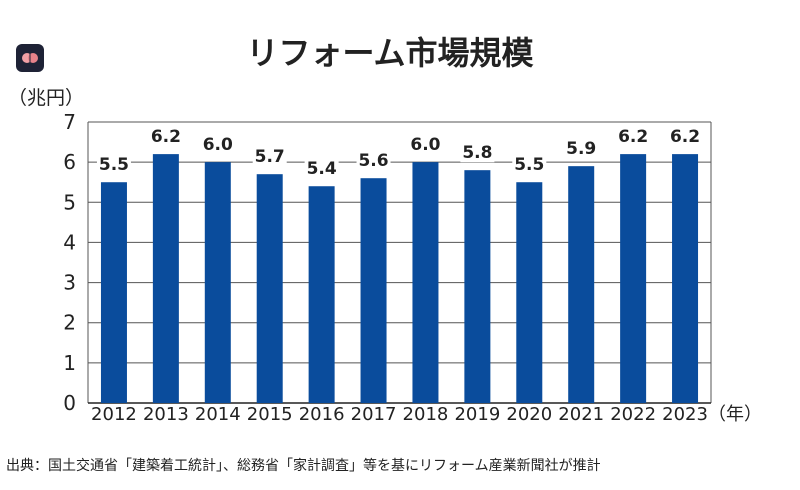 Image resolution: width=800 pixels, height=490 pixels. Describe the element at coordinates (529, 414) in the screenshot. I see `x-tick-label: 2020` at that location.